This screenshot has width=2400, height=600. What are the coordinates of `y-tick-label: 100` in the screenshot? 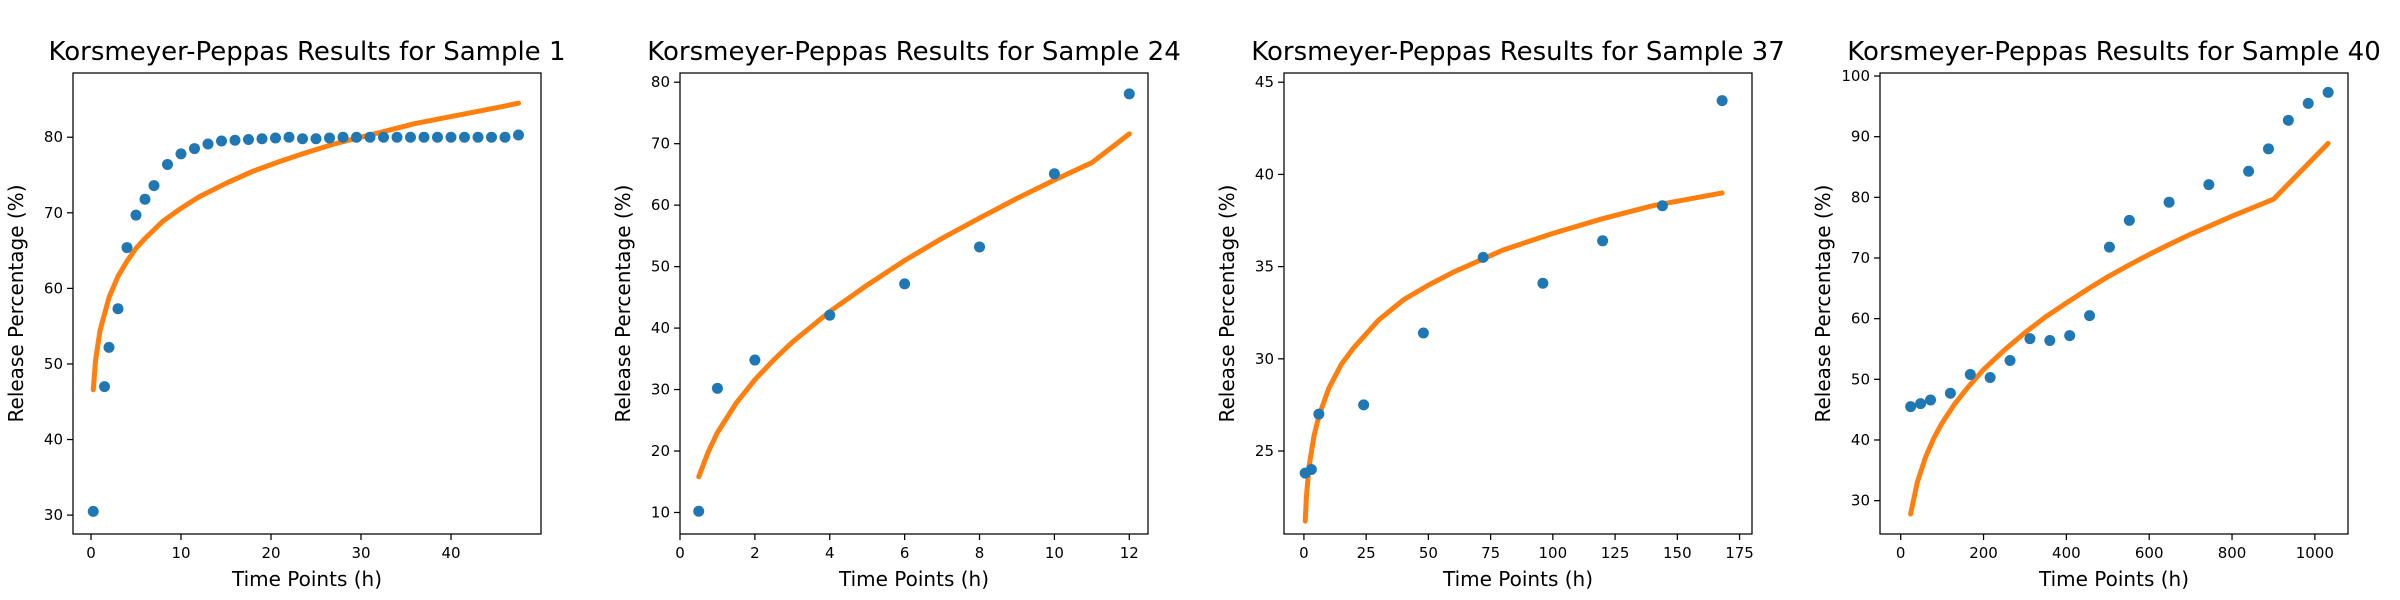 It's located at (1855, 76).